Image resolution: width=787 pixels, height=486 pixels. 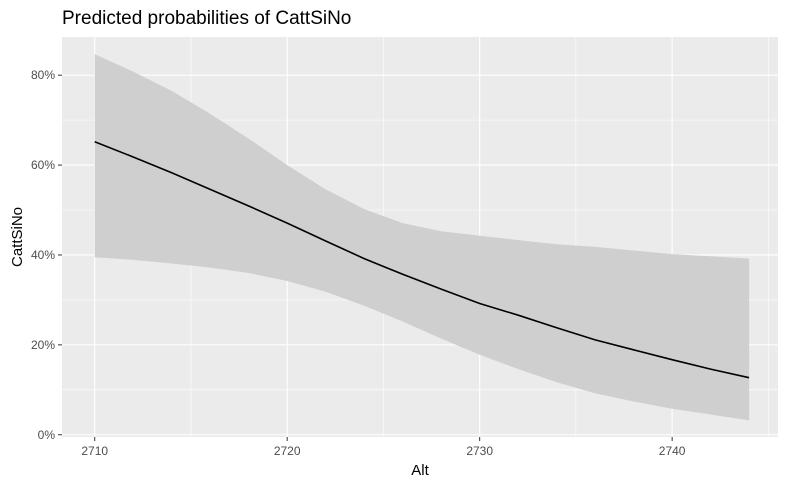 I want to click on y-tick-label: 60%, so click(x=43, y=165).